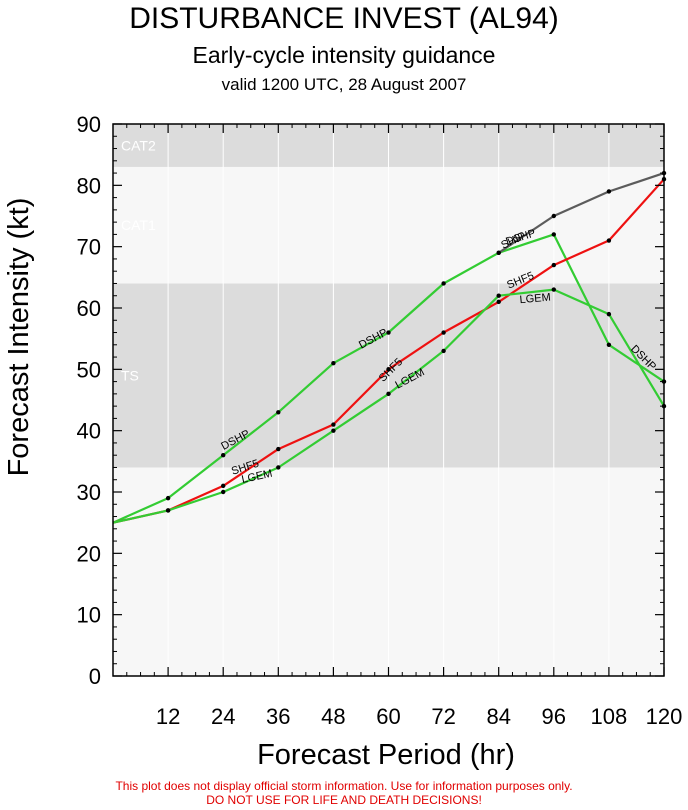 The image size is (688, 810). I want to click on x-tick-label: 48, so click(333, 716).